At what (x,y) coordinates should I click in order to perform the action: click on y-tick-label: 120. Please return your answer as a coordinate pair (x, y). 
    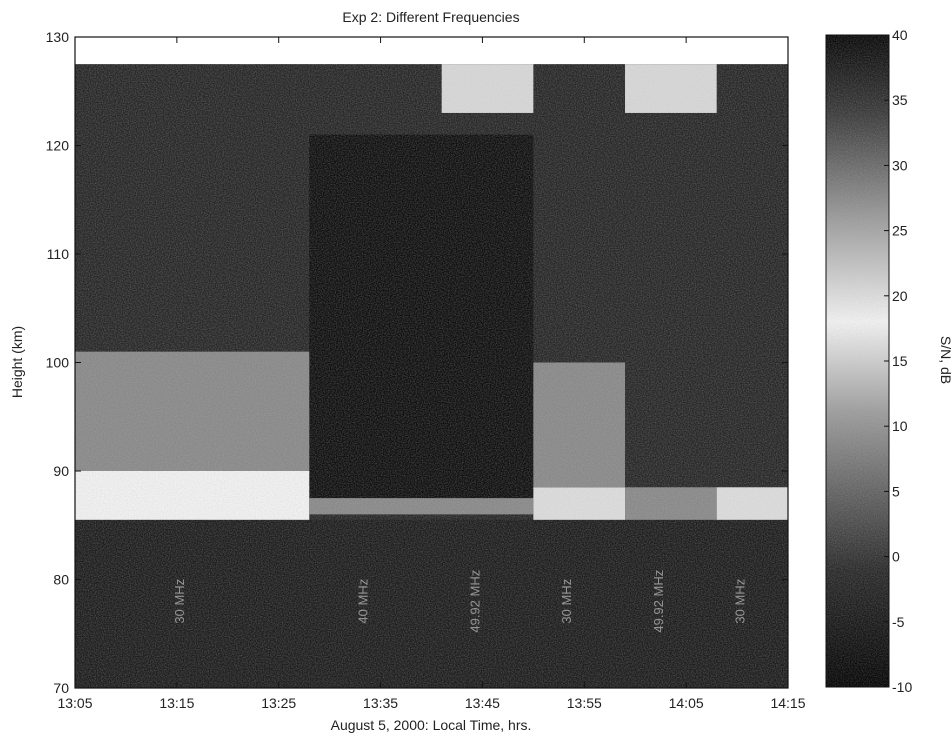
    Looking at the image, I should click on (58, 146).